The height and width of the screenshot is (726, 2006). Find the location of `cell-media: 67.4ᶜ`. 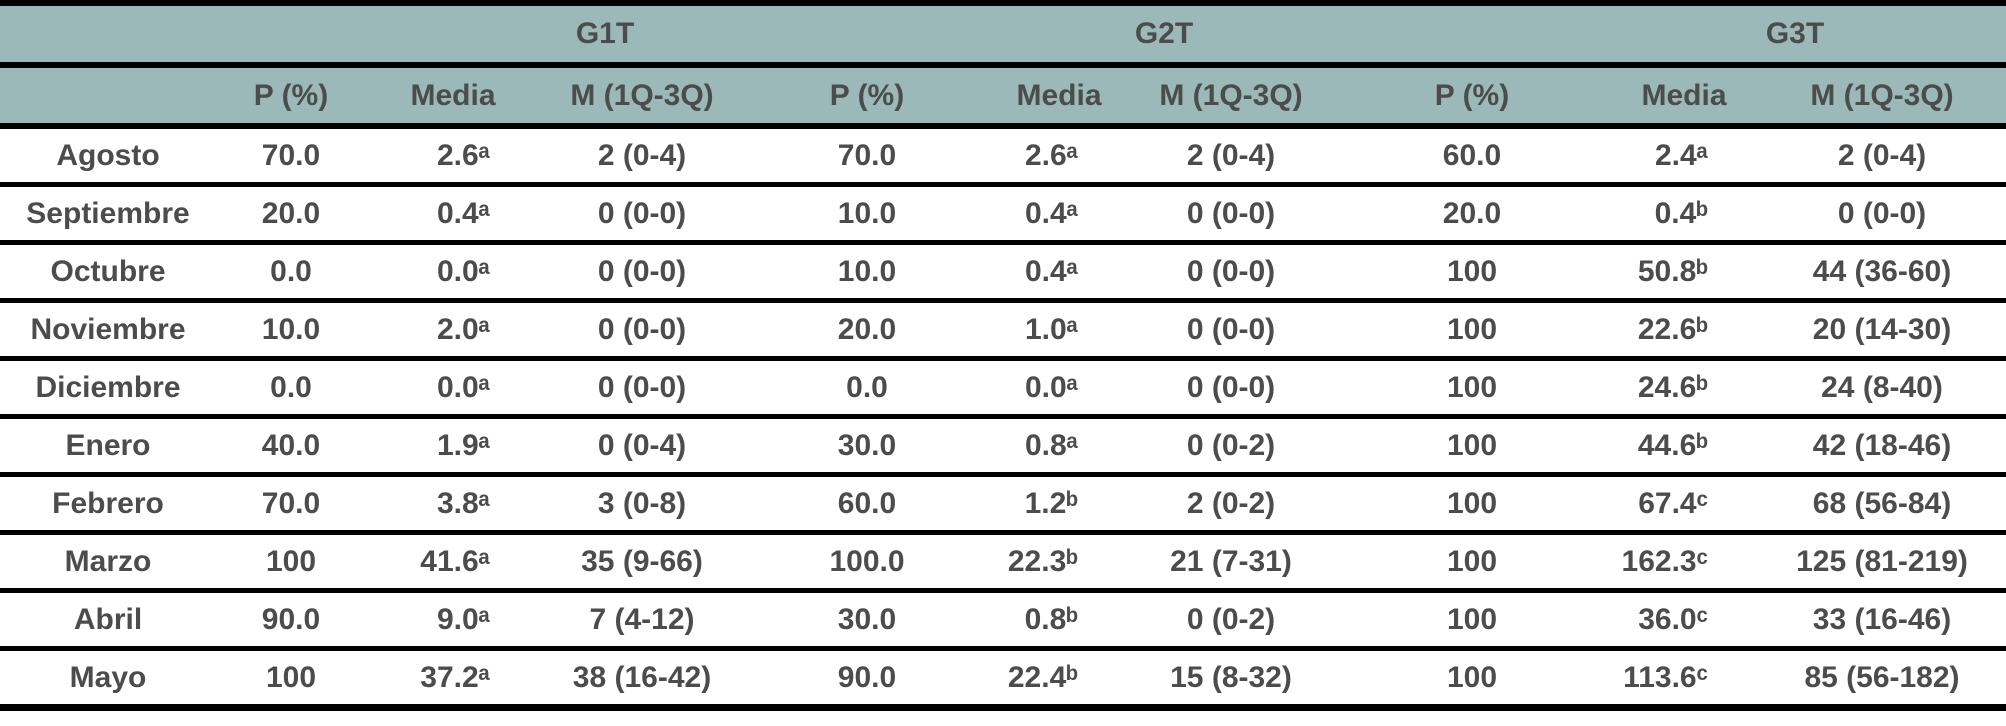

cell-media: 67.4ᶜ is located at coordinates (1673, 503).